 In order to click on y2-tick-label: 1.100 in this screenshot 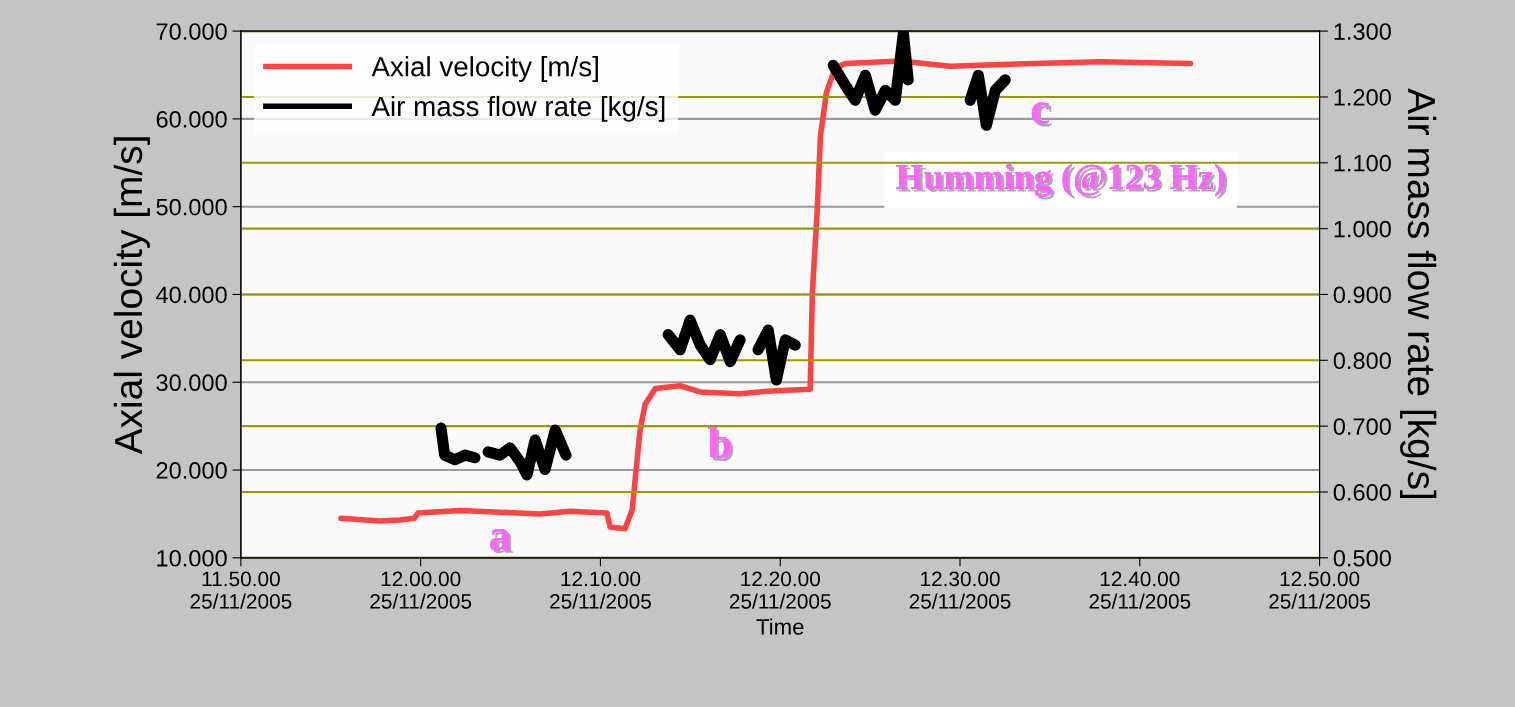, I will do `click(1362, 163)`.